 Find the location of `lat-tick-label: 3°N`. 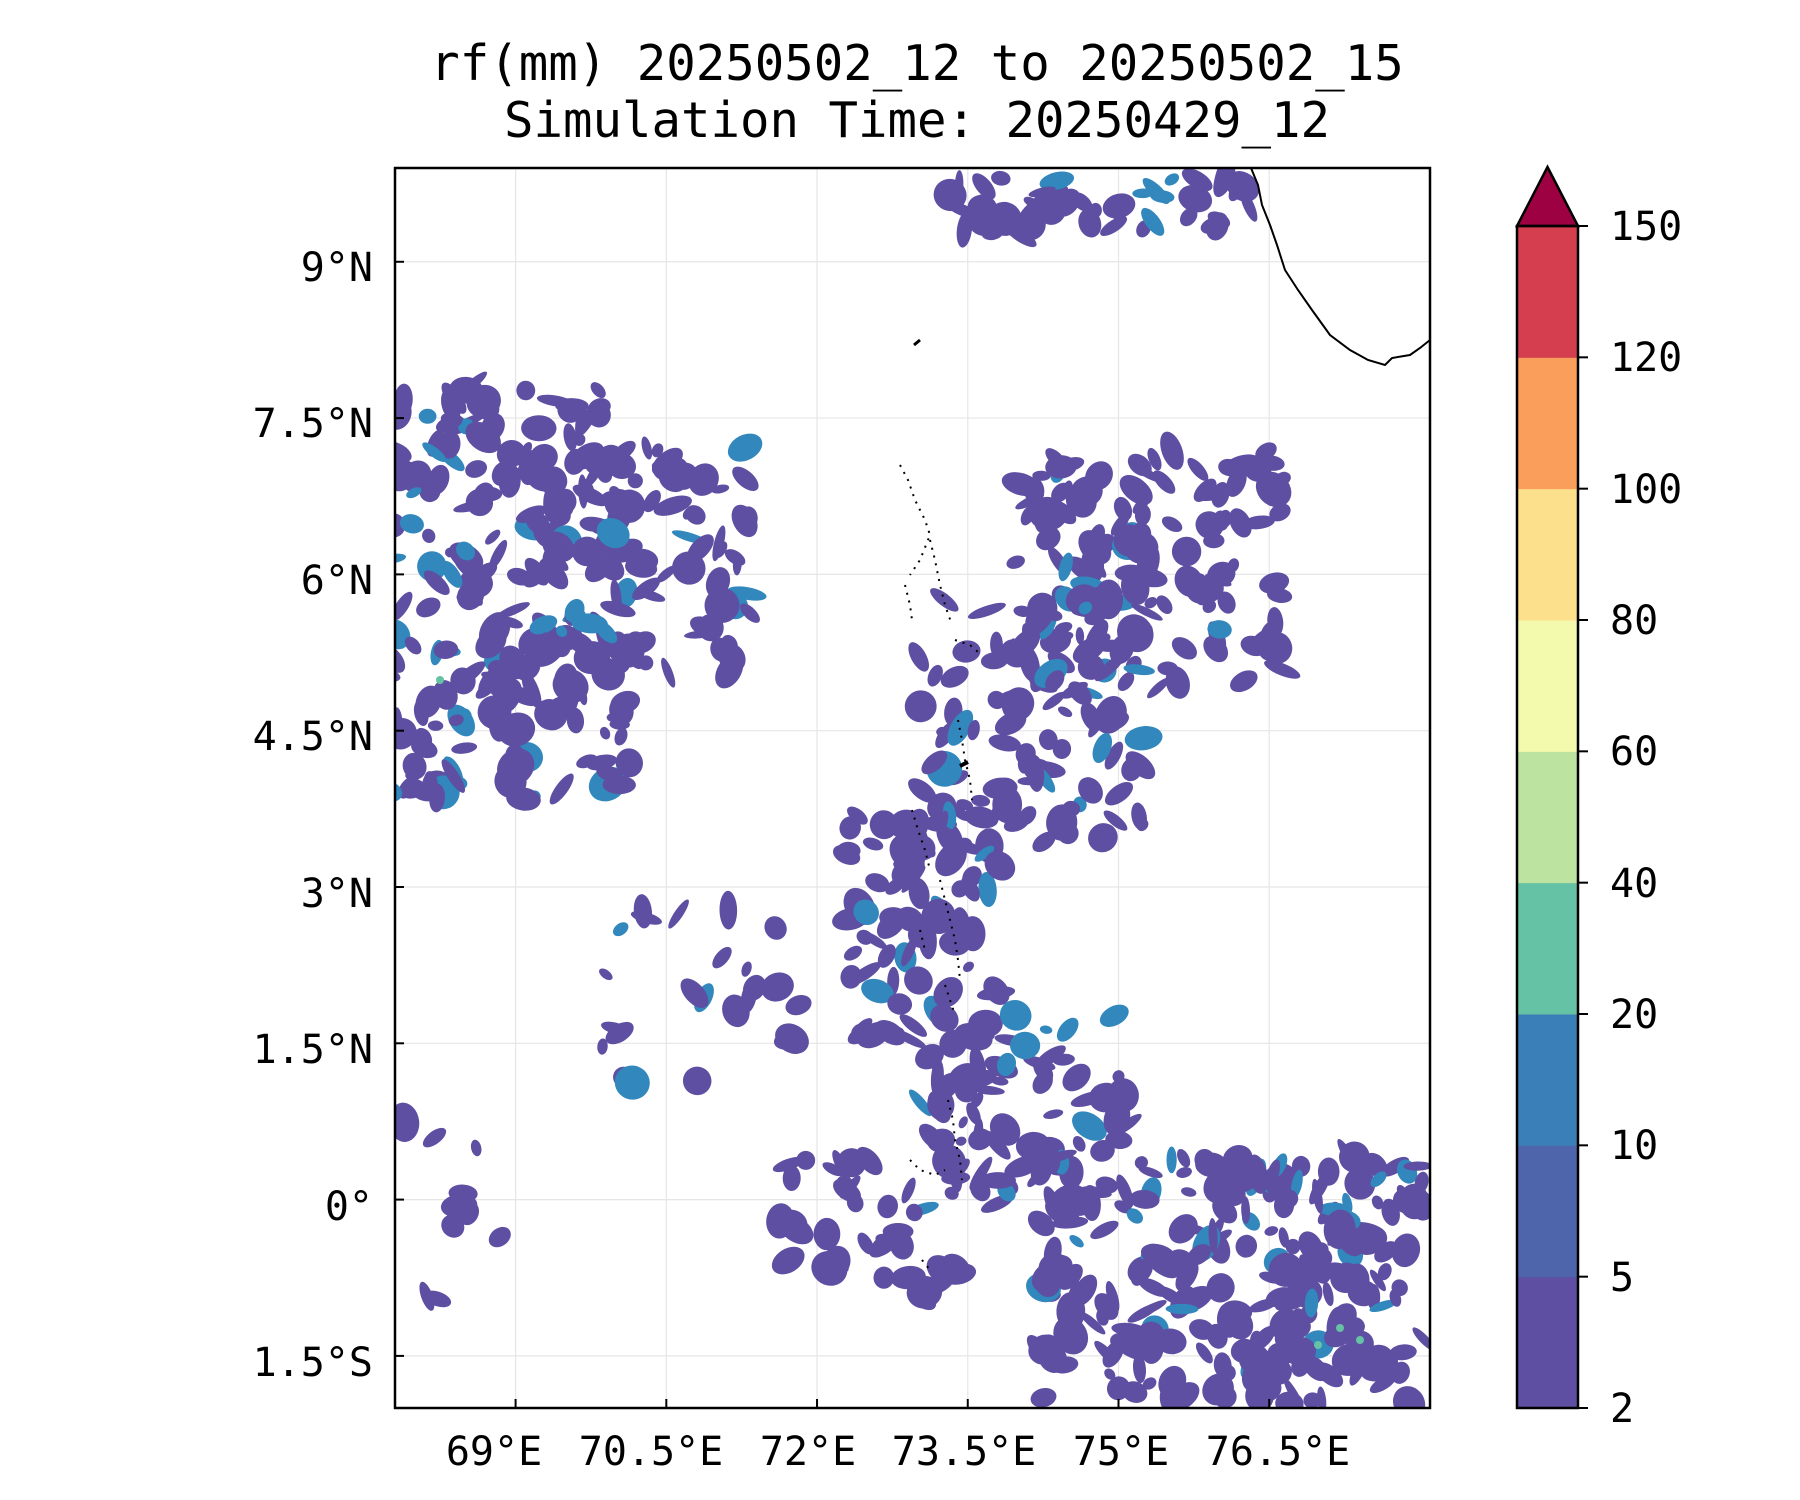

lat-tick-label: 3°N is located at coordinates (337, 894).